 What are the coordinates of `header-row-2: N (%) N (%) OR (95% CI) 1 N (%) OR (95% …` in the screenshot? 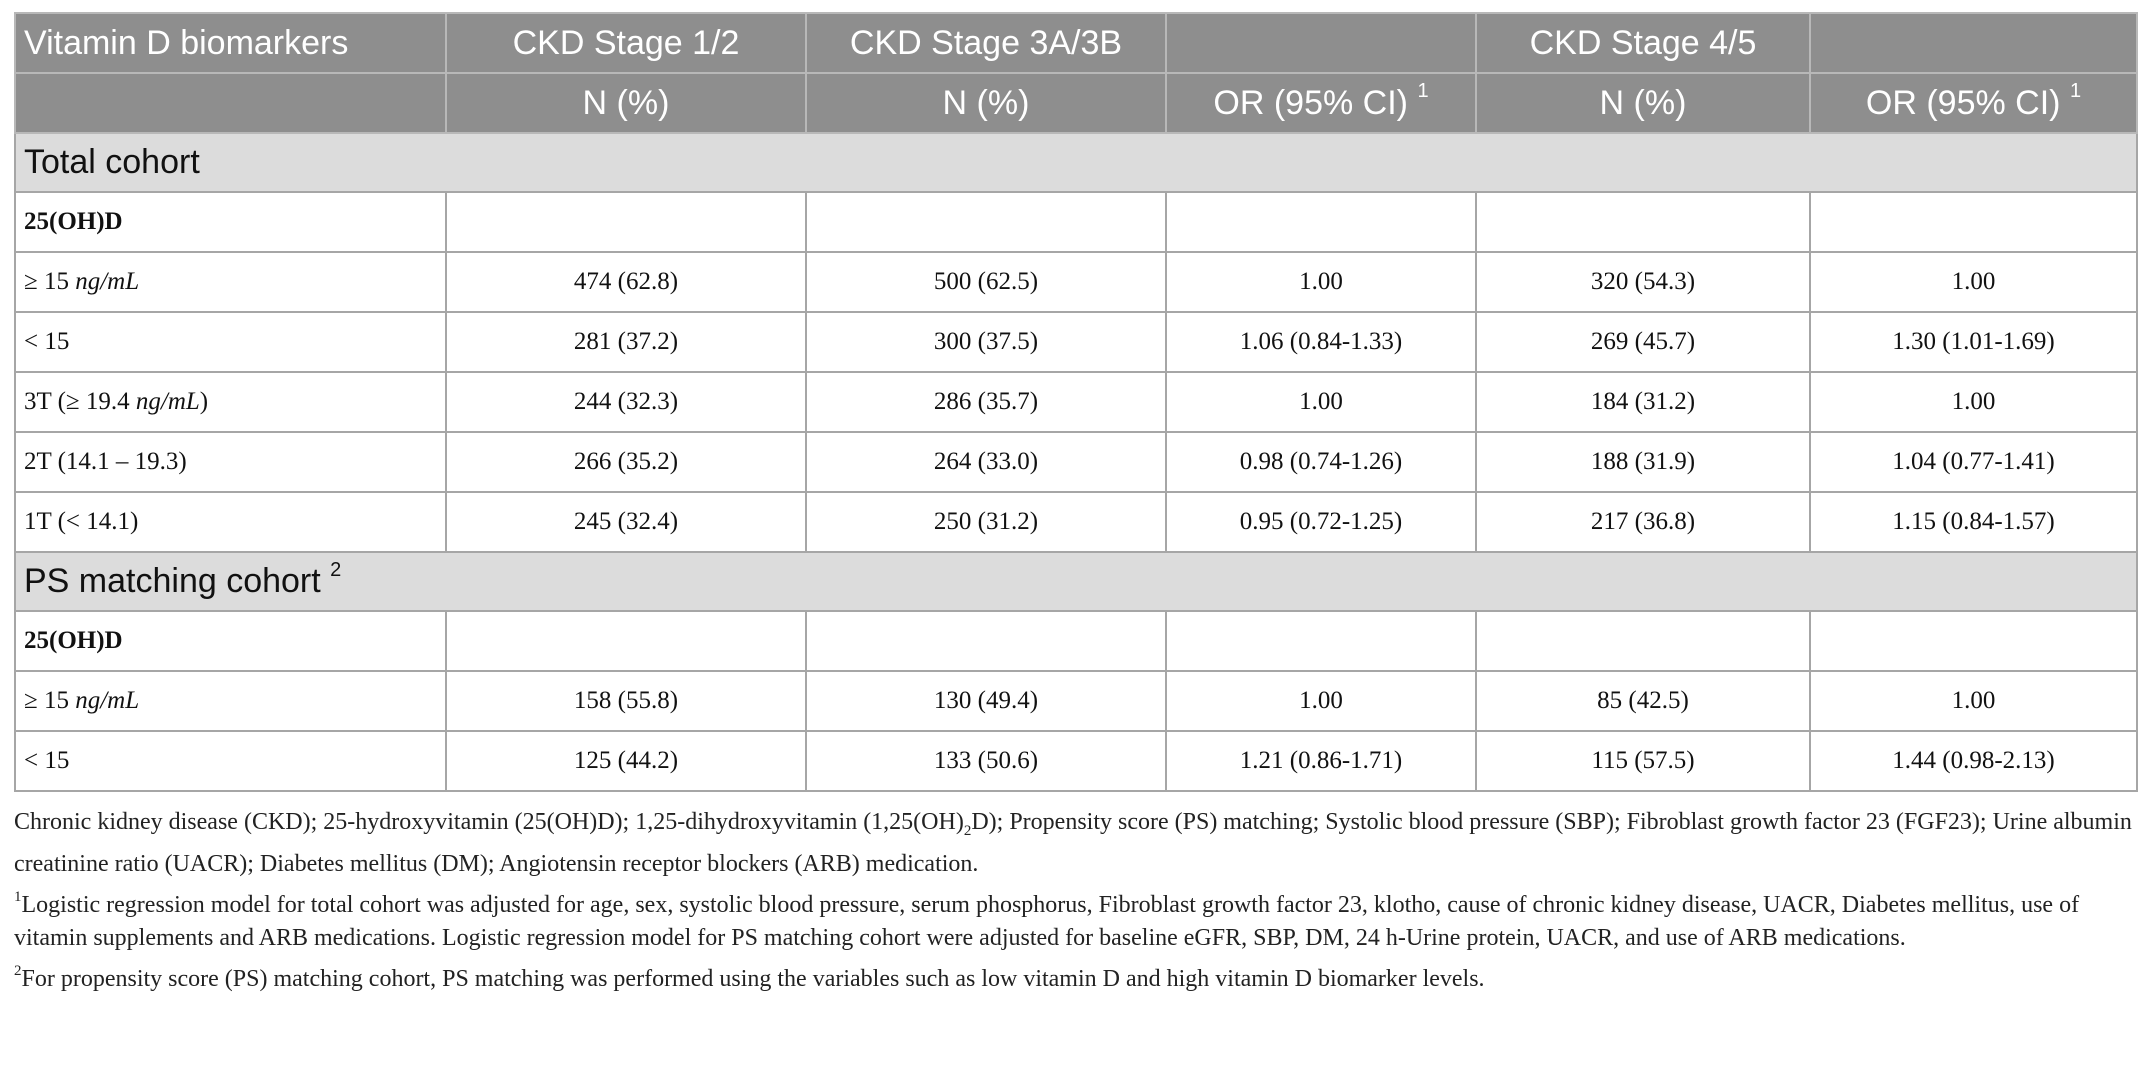 It's located at (1076, 103).